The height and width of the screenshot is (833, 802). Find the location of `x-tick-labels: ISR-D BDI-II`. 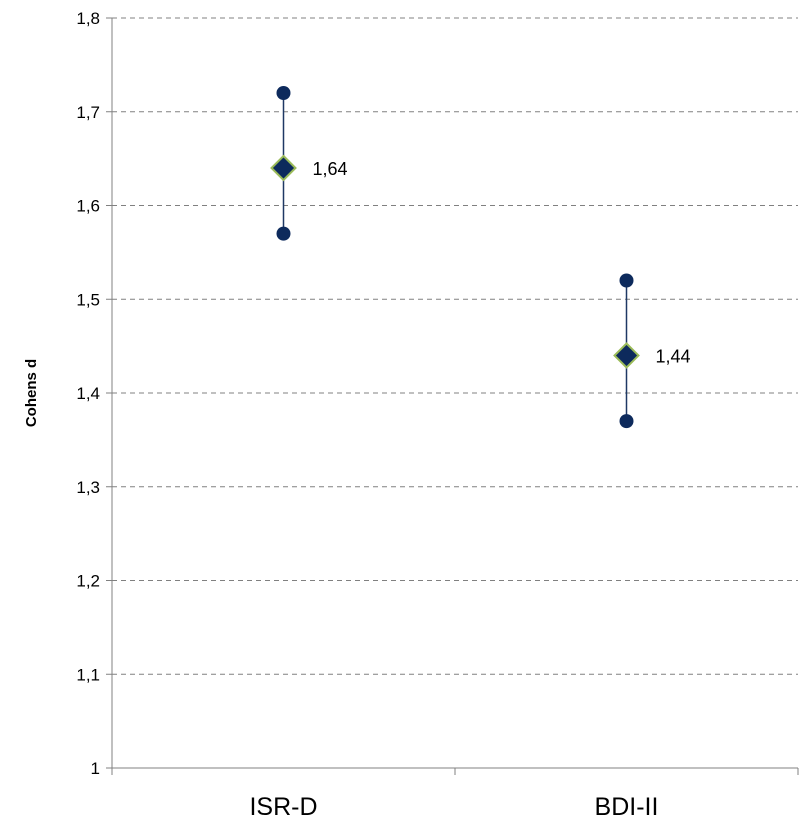

x-tick-labels: ISR-D BDI-II is located at coordinates (453, 807).